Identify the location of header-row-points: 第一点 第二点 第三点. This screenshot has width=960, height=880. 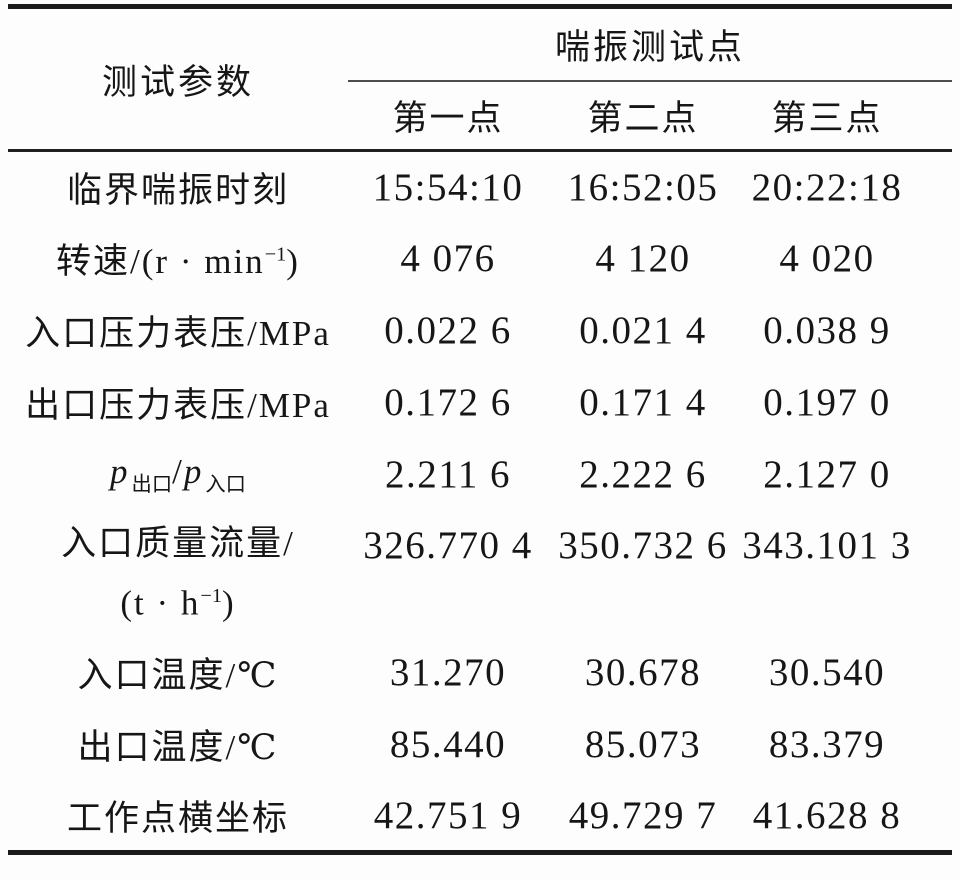
(480, 116).